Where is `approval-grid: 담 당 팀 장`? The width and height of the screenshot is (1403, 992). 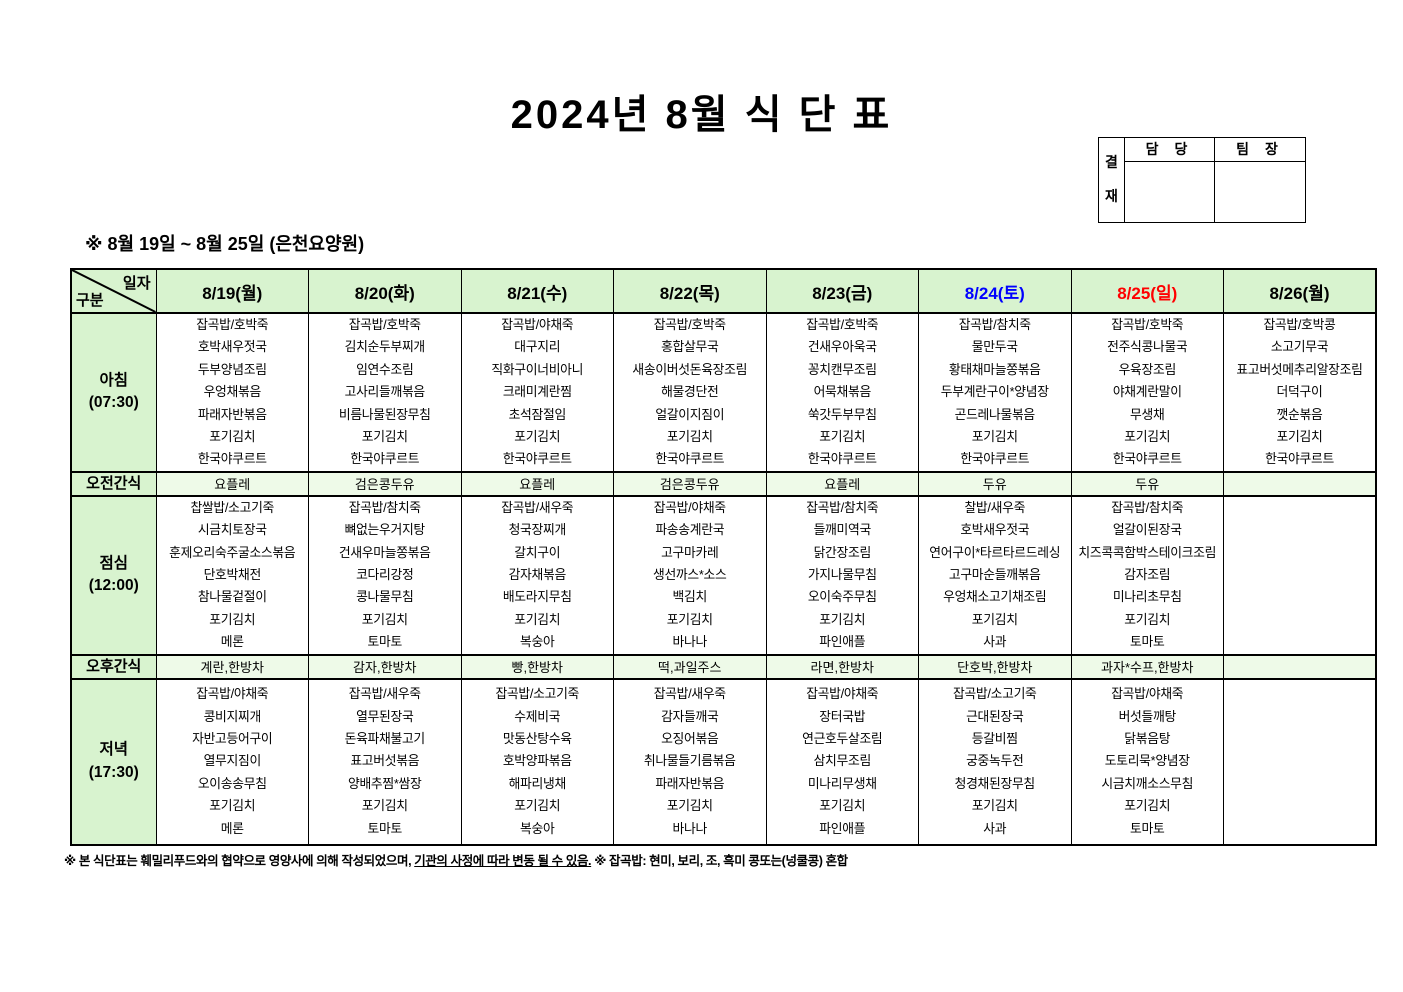 approval-grid: 담 당 팀 장 is located at coordinates (1215, 180).